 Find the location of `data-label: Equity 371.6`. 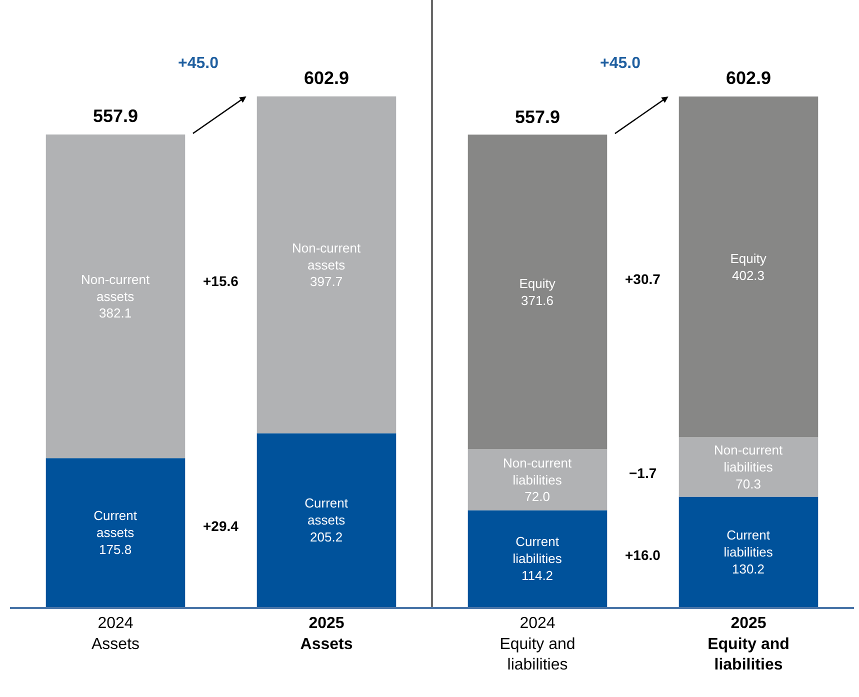

data-label: Equity 371.6 is located at coordinates (537, 292).